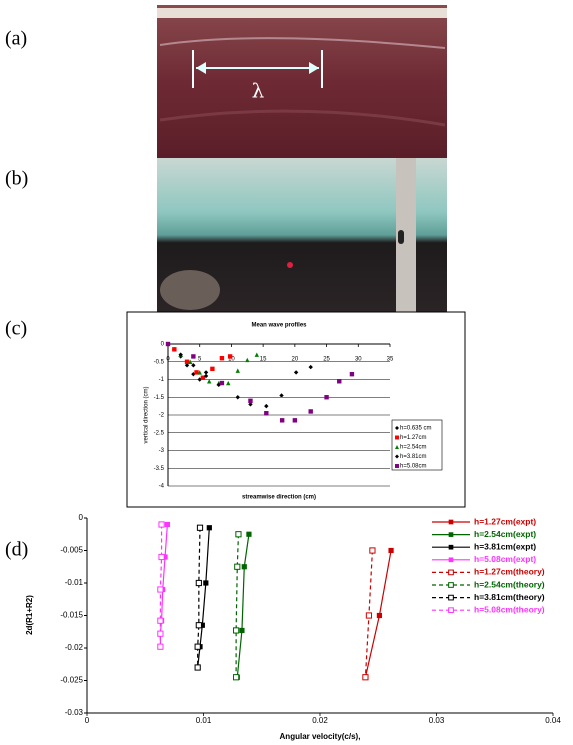 The image size is (573, 745). I want to click on legend-label: h=2.54cm(expt), so click(505, 534).